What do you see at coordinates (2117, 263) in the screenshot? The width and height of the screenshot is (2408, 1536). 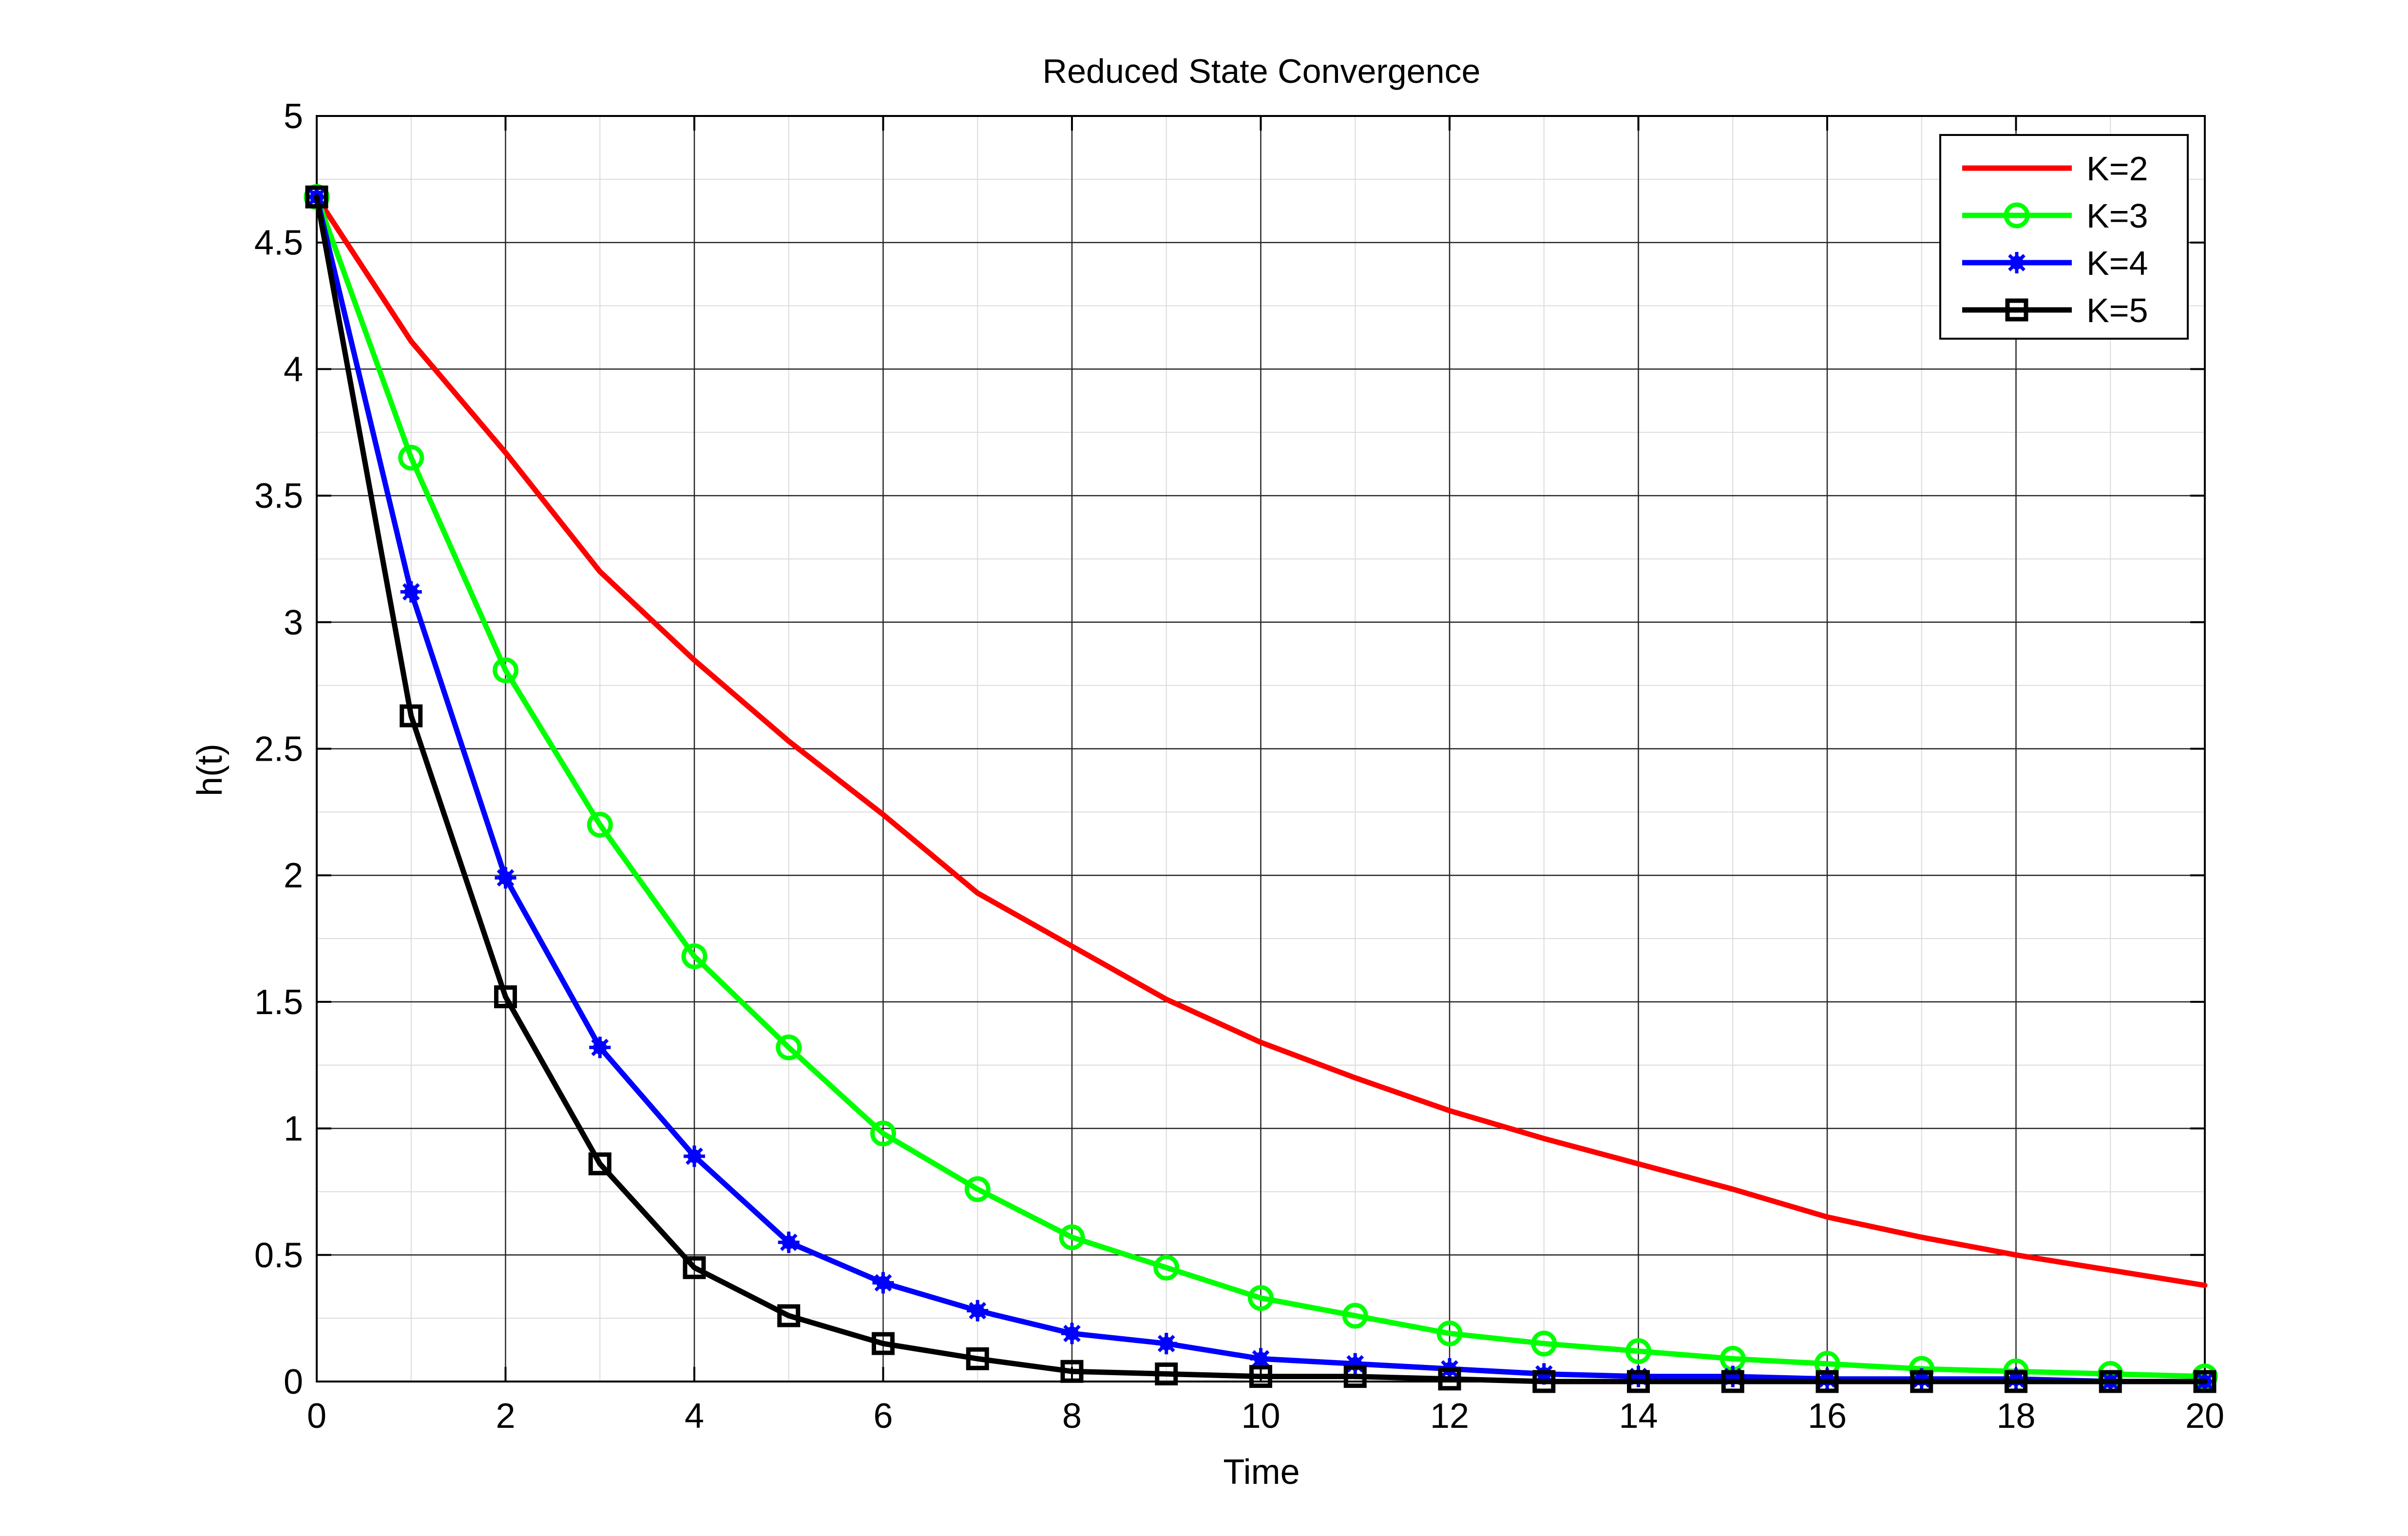 I see `legend-label-k4: K=4` at bounding box center [2117, 263].